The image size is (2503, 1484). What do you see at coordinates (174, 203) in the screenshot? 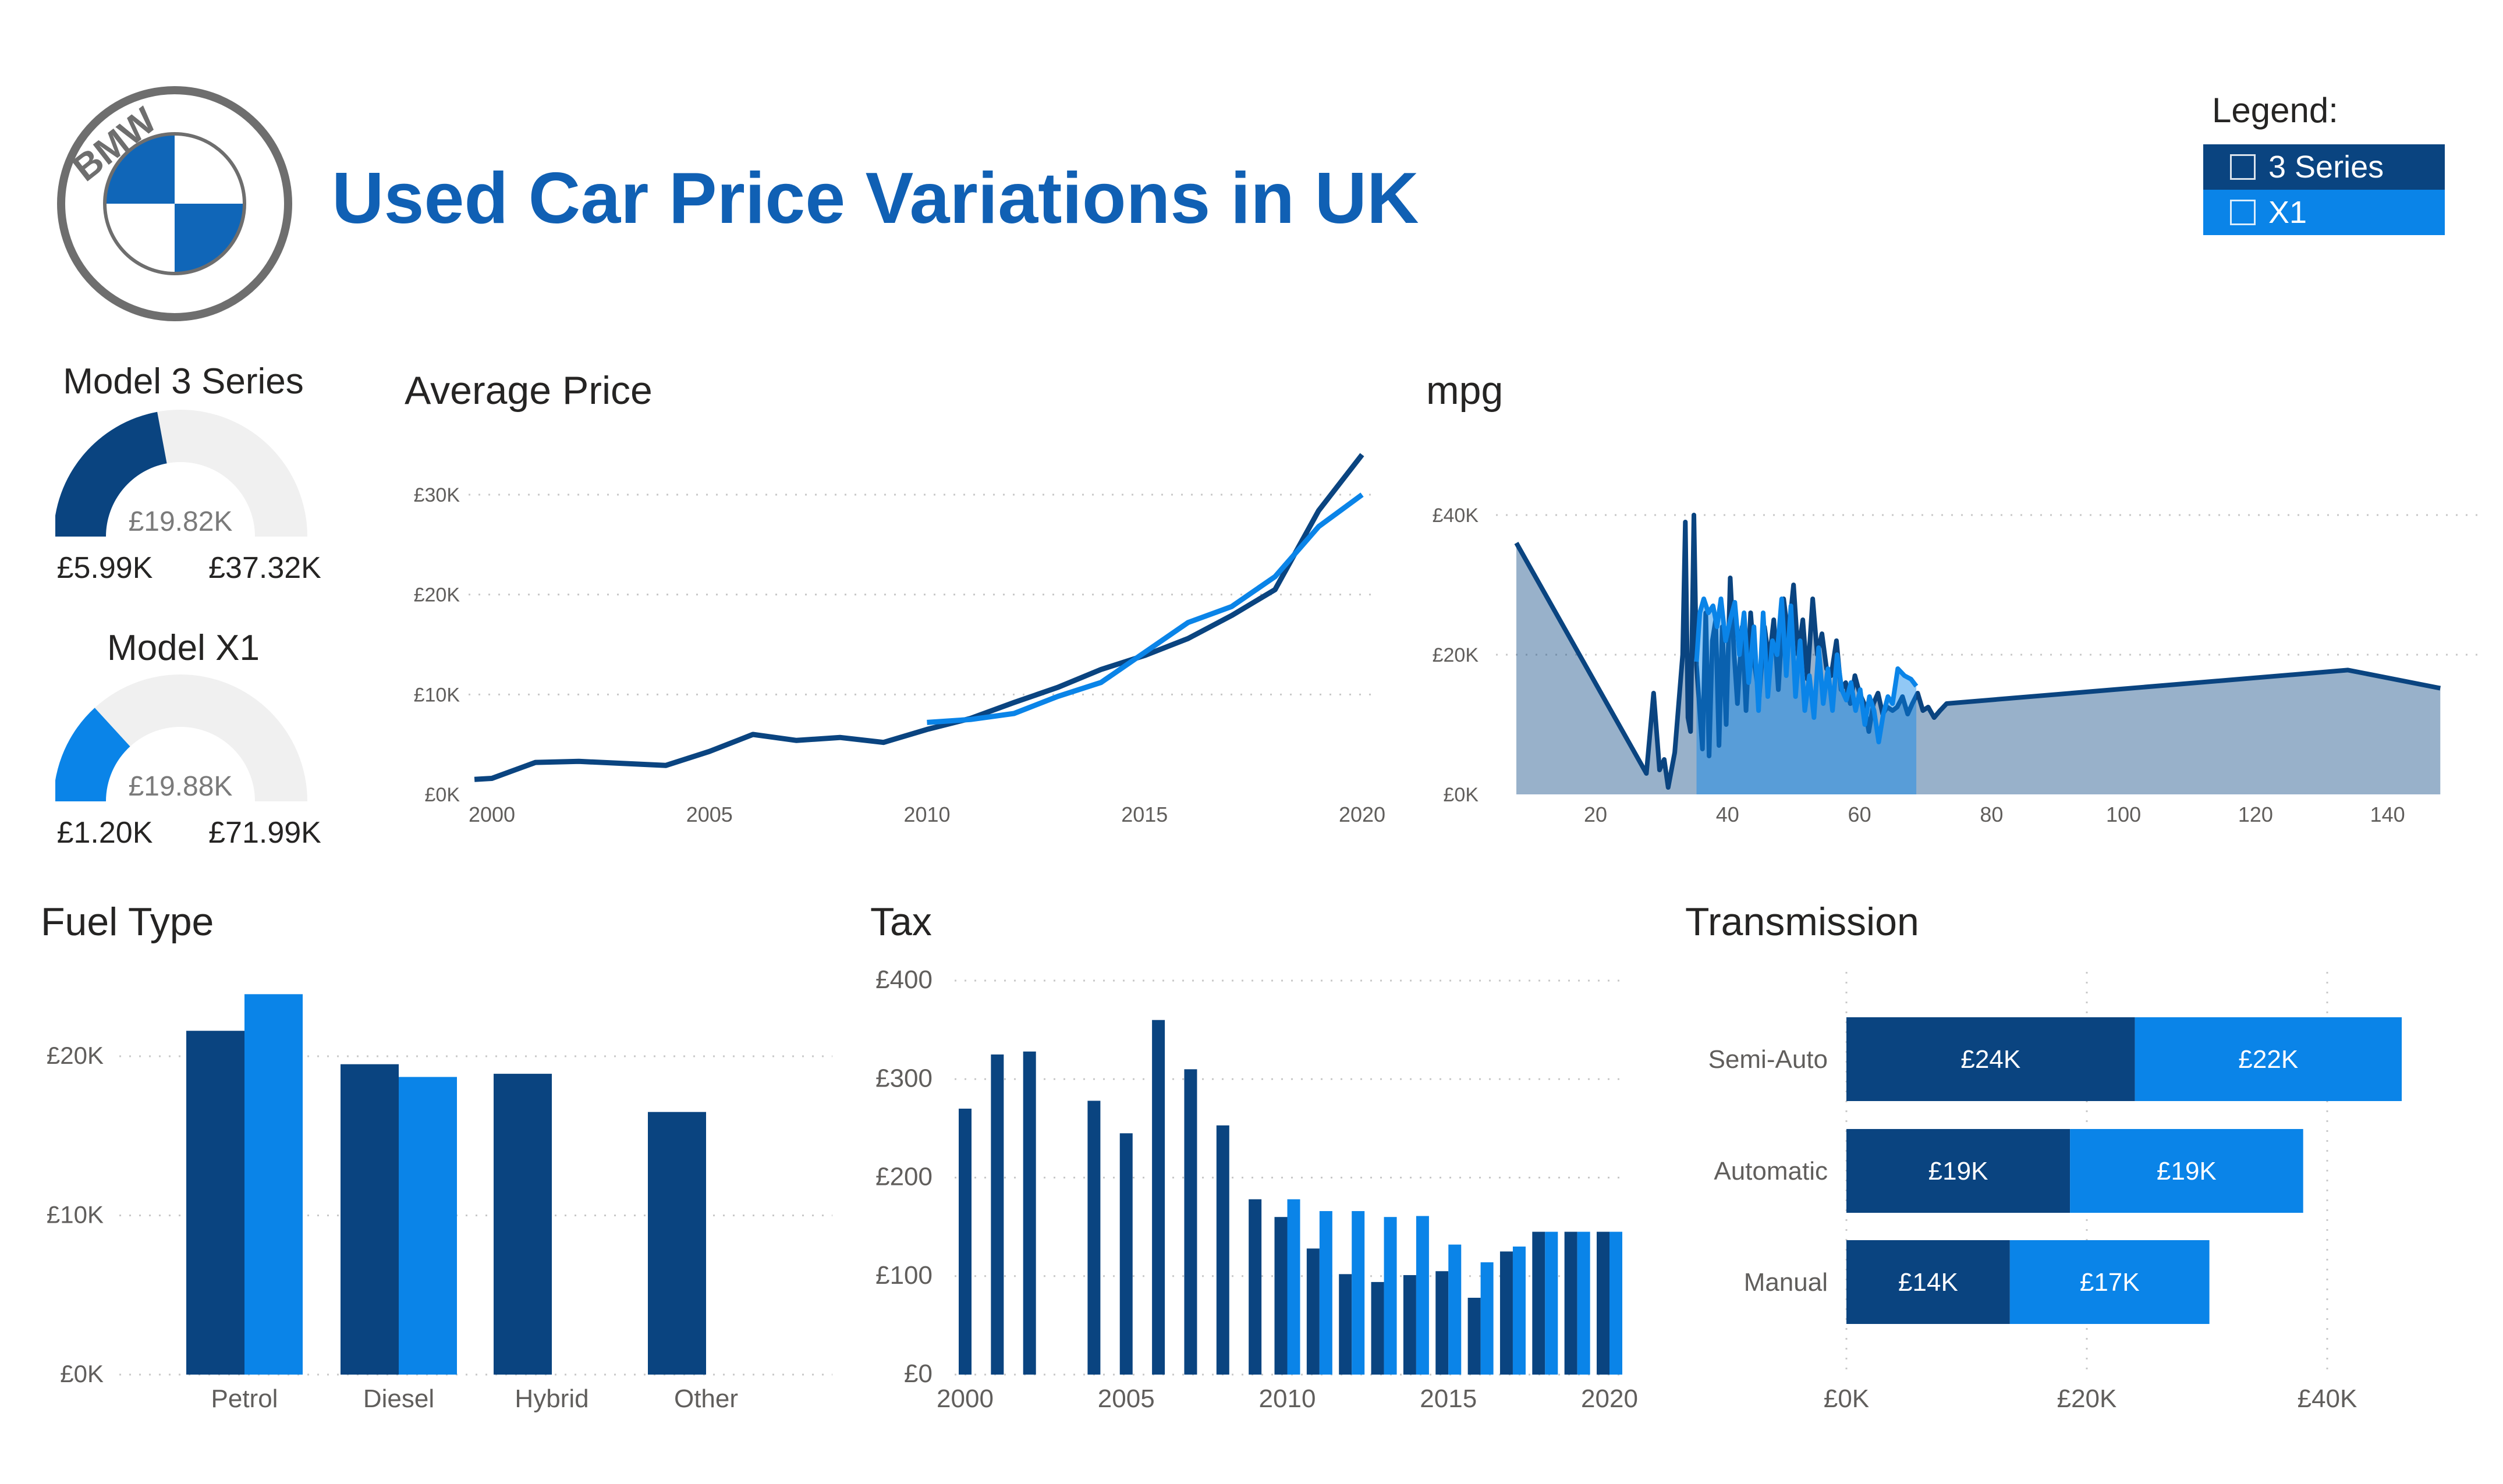
I see `bmw-logo: BMW` at bounding box center [174, 203].